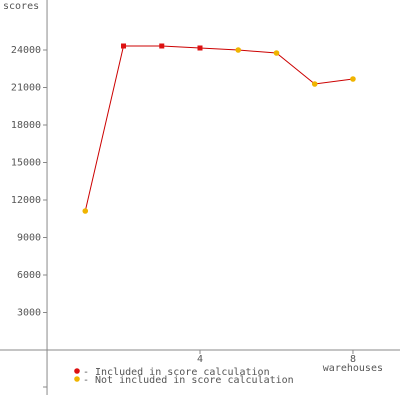  I want to click on x-tick-label: 4, so click(200, 359).